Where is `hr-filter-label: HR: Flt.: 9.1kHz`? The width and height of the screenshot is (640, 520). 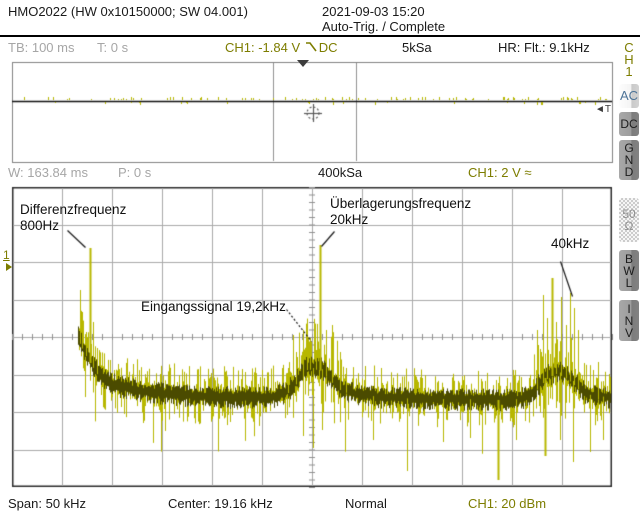 hr-filter-label: HR: Flt.: 9.1kHz is located at coordinates (544, 47).